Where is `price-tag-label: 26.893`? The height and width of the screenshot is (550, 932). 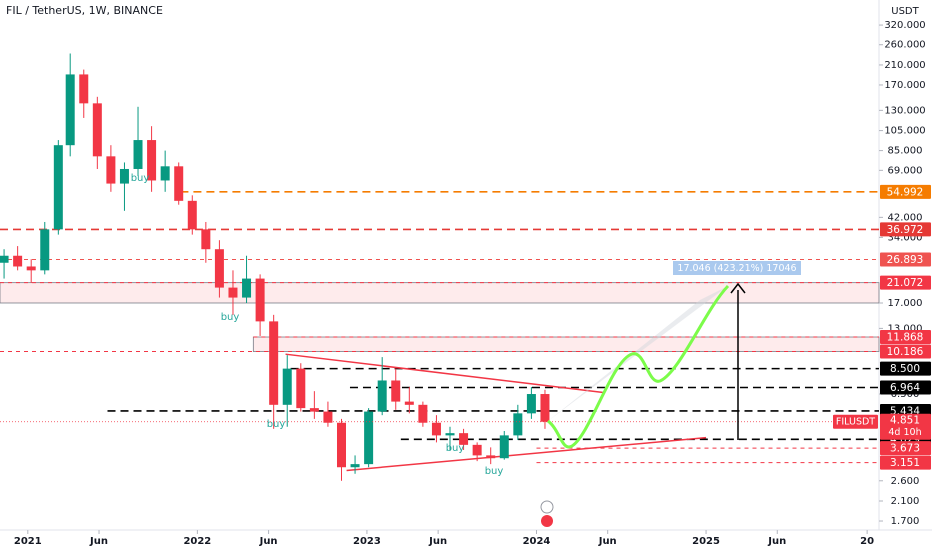
price-tag-label: 26.893 is located at coordinates (905, 260).